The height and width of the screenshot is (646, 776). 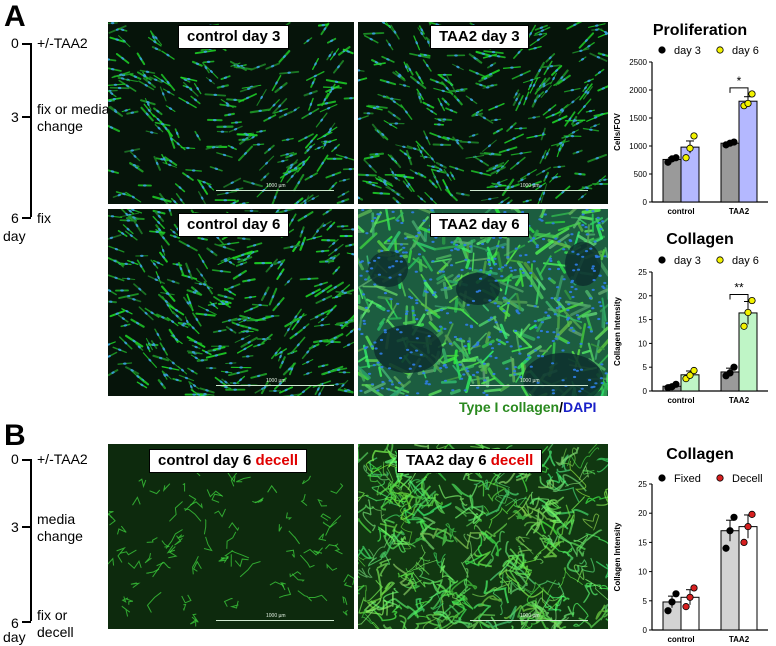 What do you see at coordinates (617, 131) in the screenshot?
I see `y-axis-label: Cells/FOV` at bounding box center [617, 131].